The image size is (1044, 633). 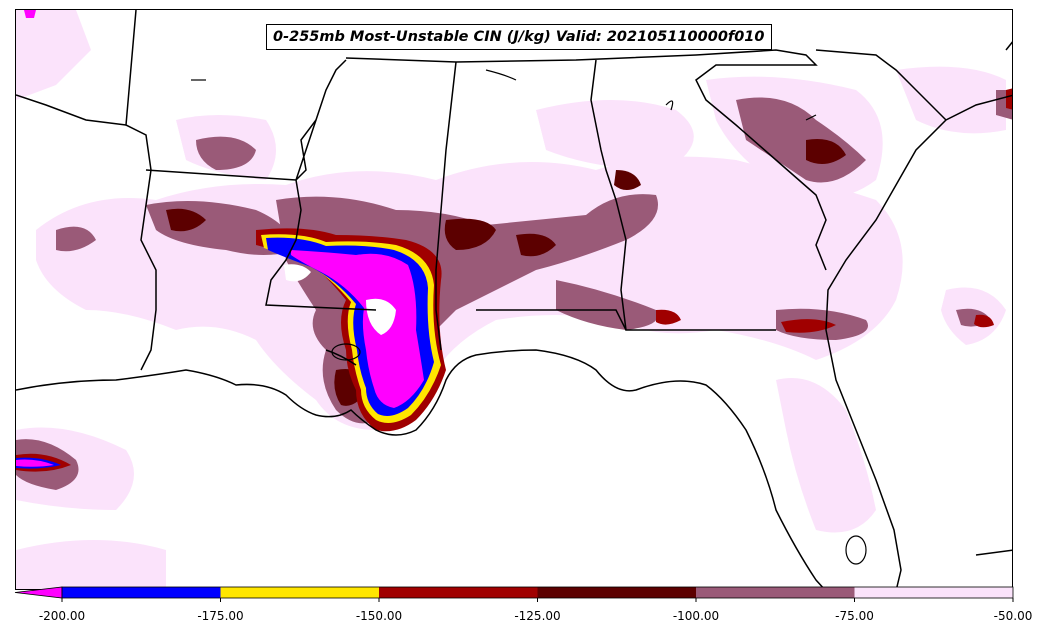 I want to click on colorbar-tick-label: -175.00, so click(x=220, y=616).